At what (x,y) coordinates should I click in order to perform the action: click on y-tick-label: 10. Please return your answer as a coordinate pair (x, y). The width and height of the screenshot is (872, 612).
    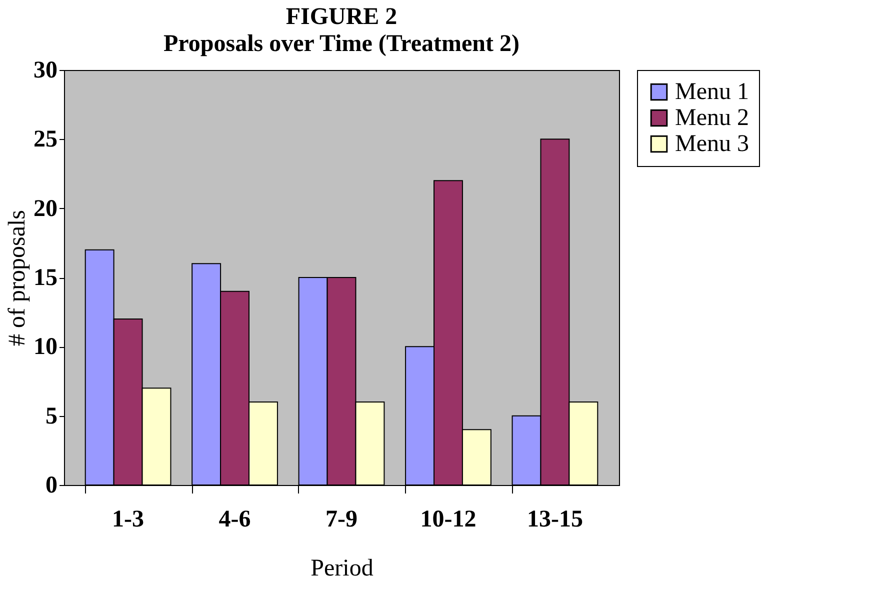
    Looking at the image, I should click on (46, 347).